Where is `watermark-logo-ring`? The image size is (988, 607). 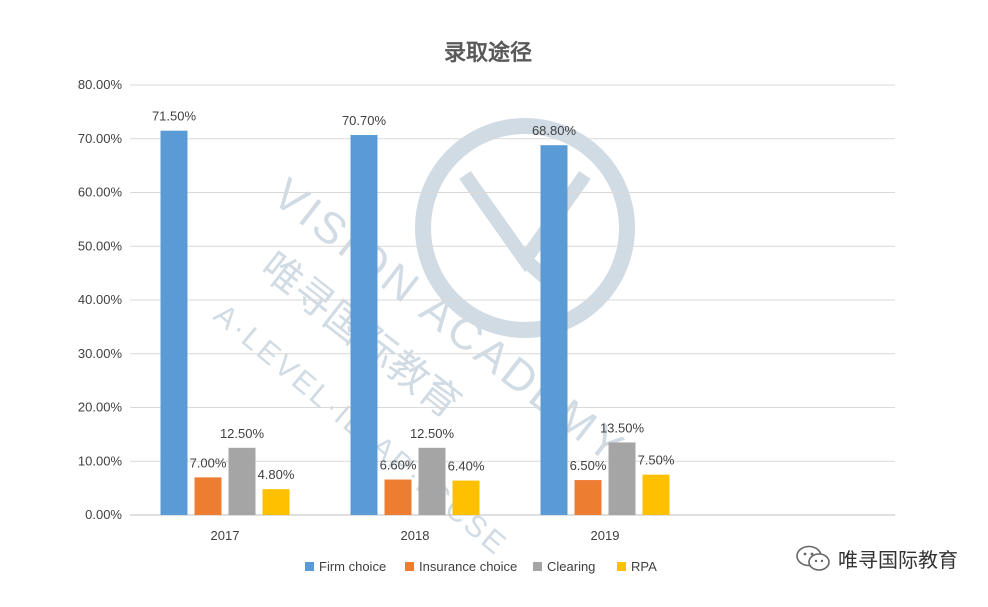
watermark-logo-ring is located at coordinates (525, 228).